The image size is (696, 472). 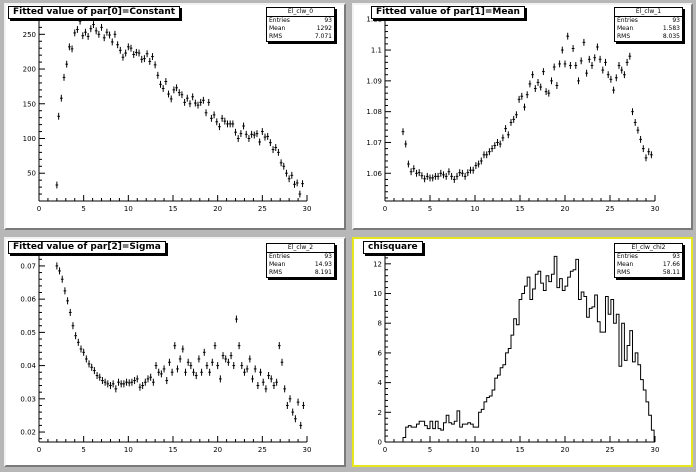 I want to click on stats-box-sigma: El_clw_2 Entries 93 Mean 14.93 RMS 8.191, so click(x=300, y=260).